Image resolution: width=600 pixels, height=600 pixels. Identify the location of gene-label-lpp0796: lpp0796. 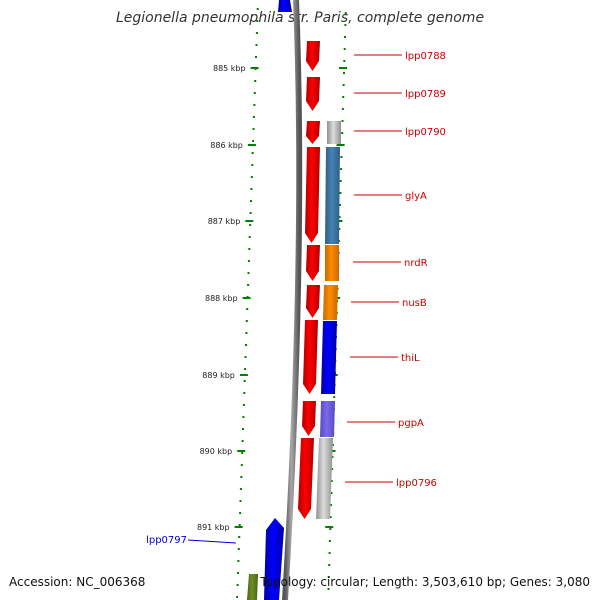
(416, 483).